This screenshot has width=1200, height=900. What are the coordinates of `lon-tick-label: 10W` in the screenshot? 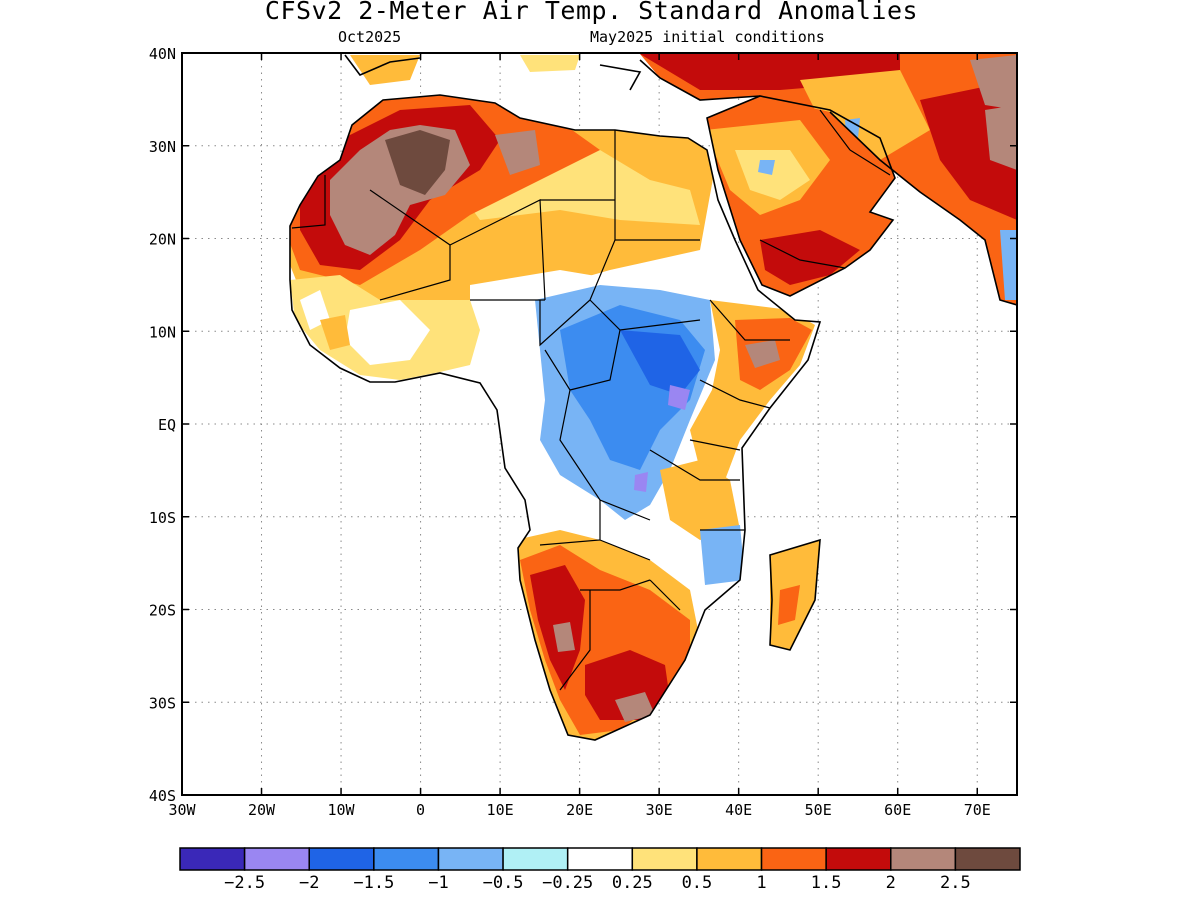 It's located at (342, 810).